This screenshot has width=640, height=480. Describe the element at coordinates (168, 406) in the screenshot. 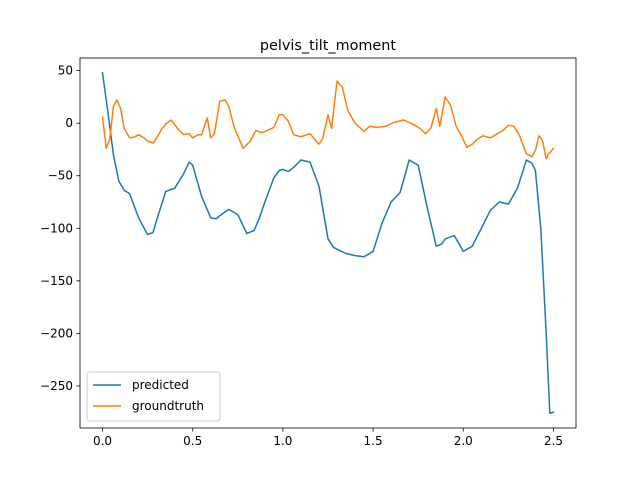

I see `legend-label-groundtruth: groundtruth` at that location.